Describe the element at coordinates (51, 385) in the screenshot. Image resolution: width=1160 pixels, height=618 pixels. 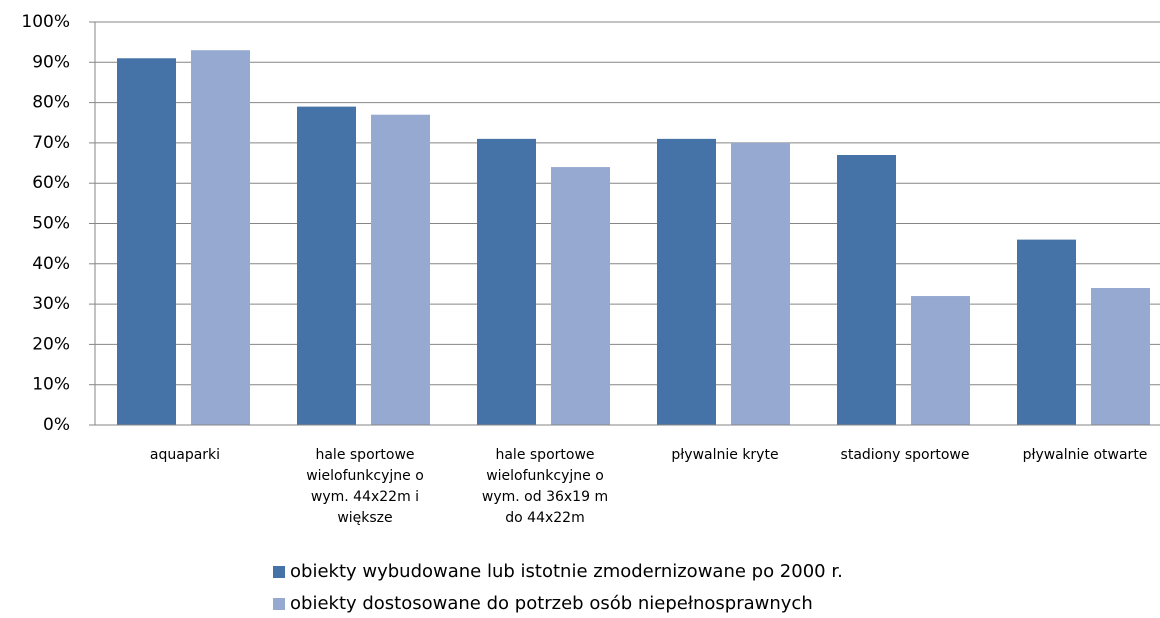
I see `y-tick-label: 10%` at that location.